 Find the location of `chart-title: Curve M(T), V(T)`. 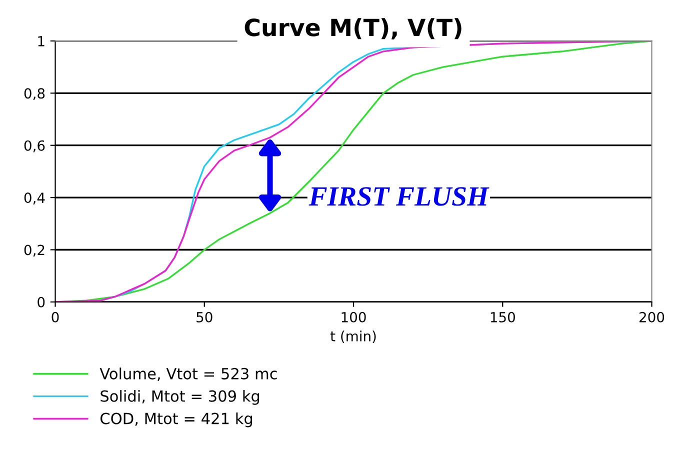

chart-title: Curve M(T), V(T) is located at coordinates (353, 29).